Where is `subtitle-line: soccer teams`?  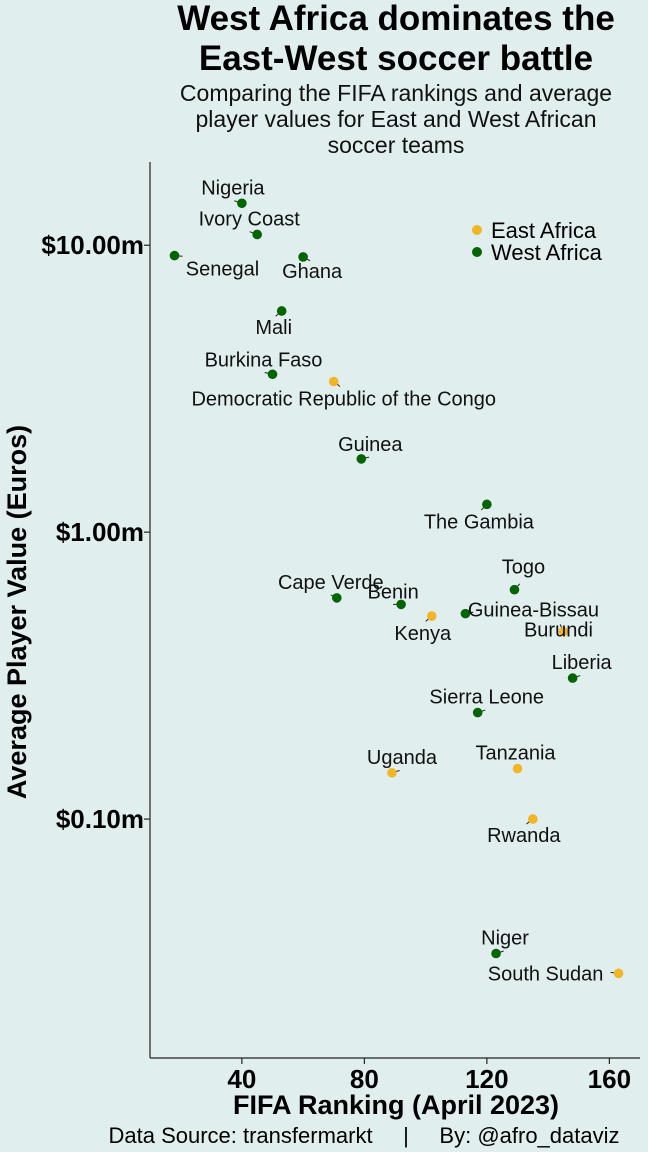 subtitle-line: soccer teams is located at coordinates (396, 145).